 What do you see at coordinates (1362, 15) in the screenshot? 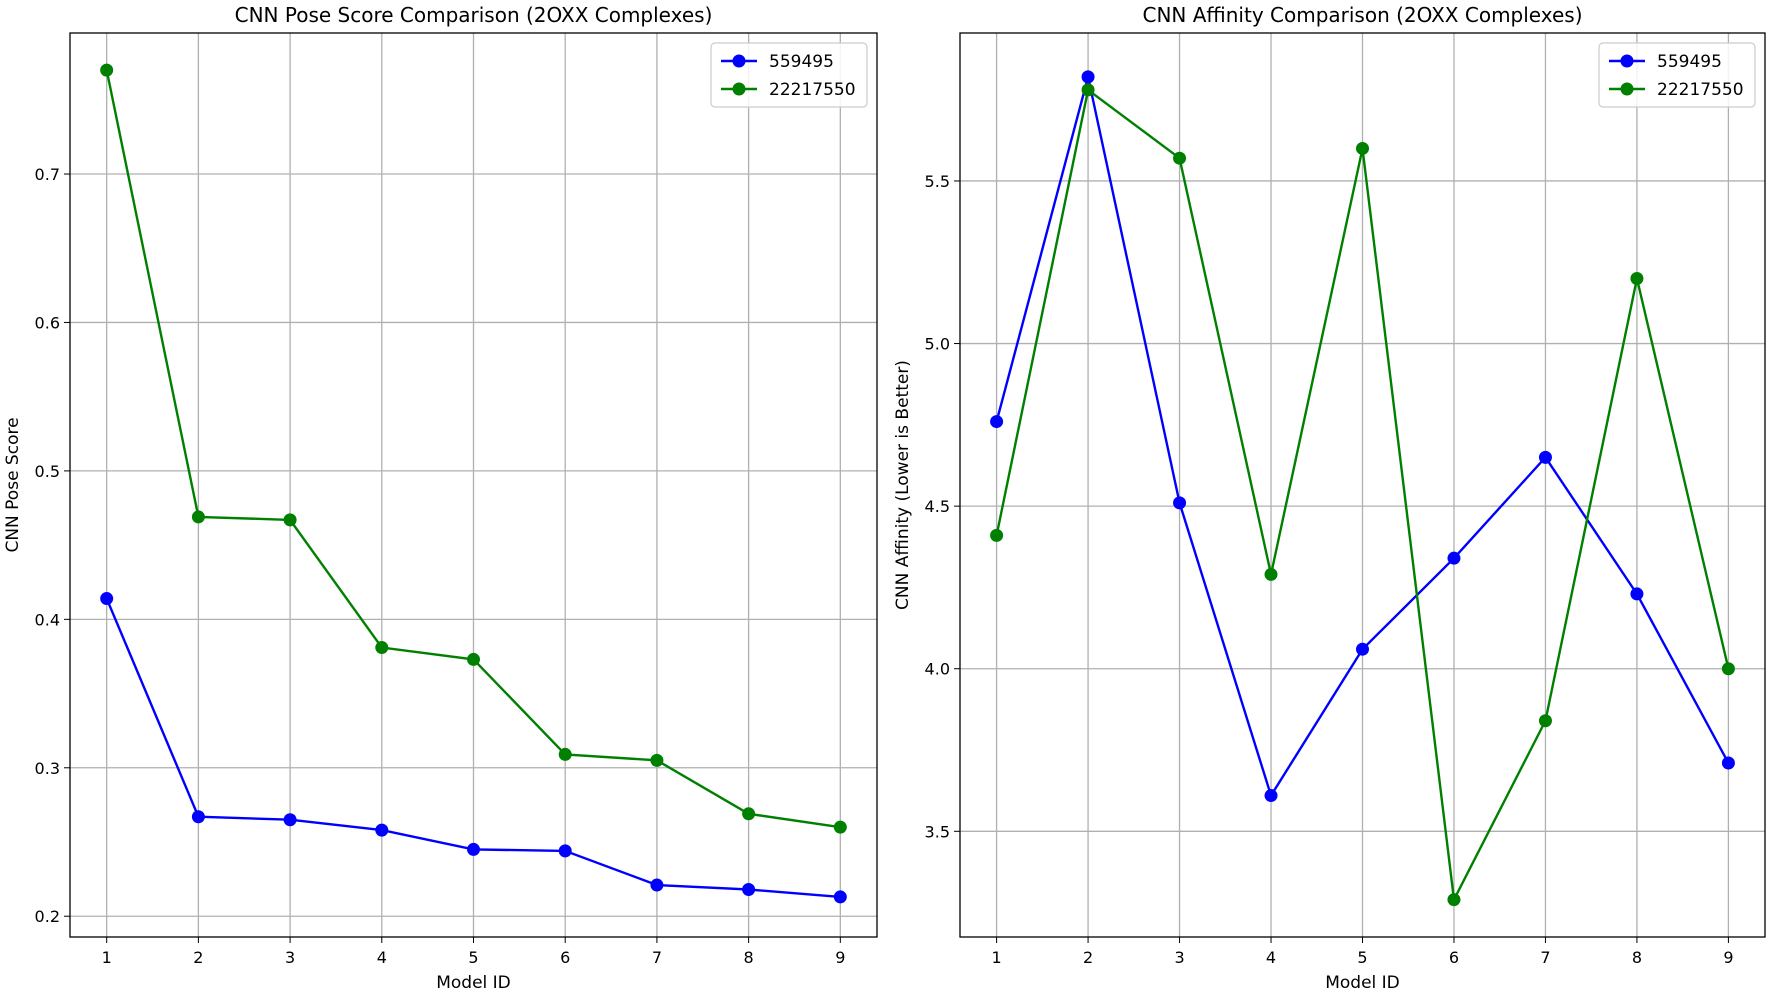
I see `chart-title: CNN Affinity Comparison (2OXX Complexes)` at bounding box center [1362, 15].